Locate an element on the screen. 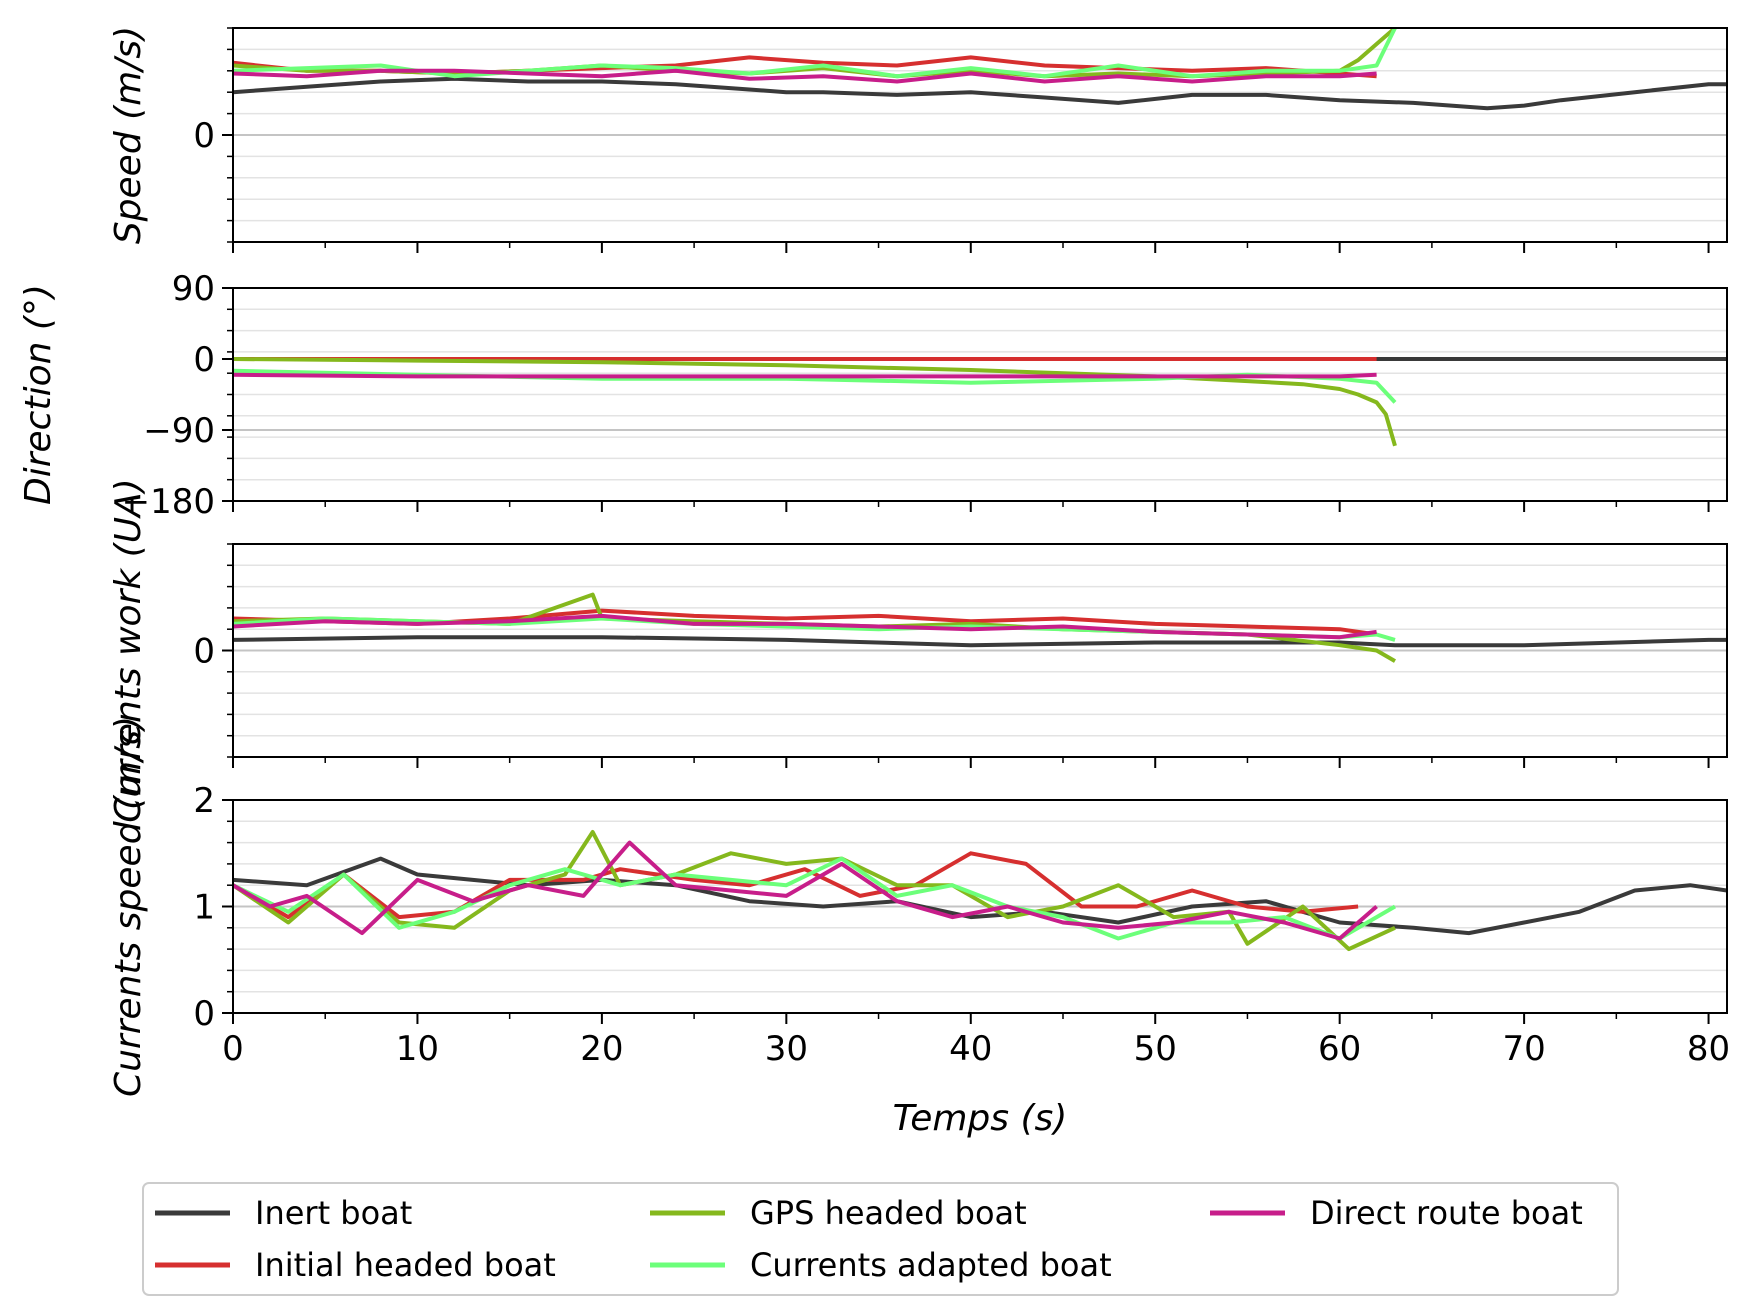  y-tick-label: 90 is located at coordinates (193, 289).